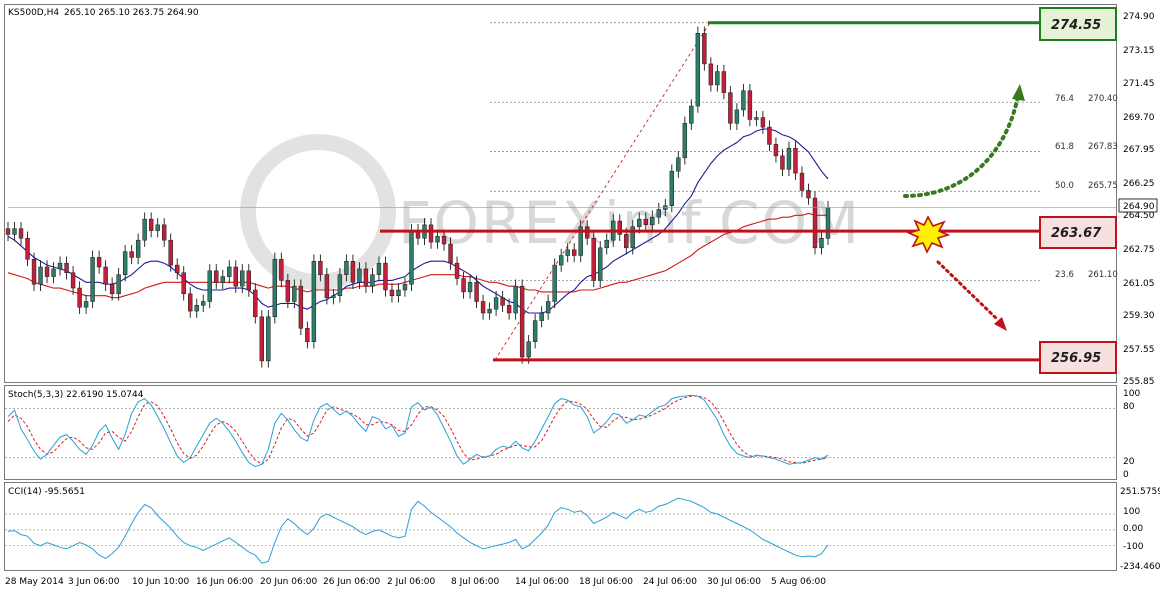  I want to click on price-tick: 271.45, so click(1139, 84).